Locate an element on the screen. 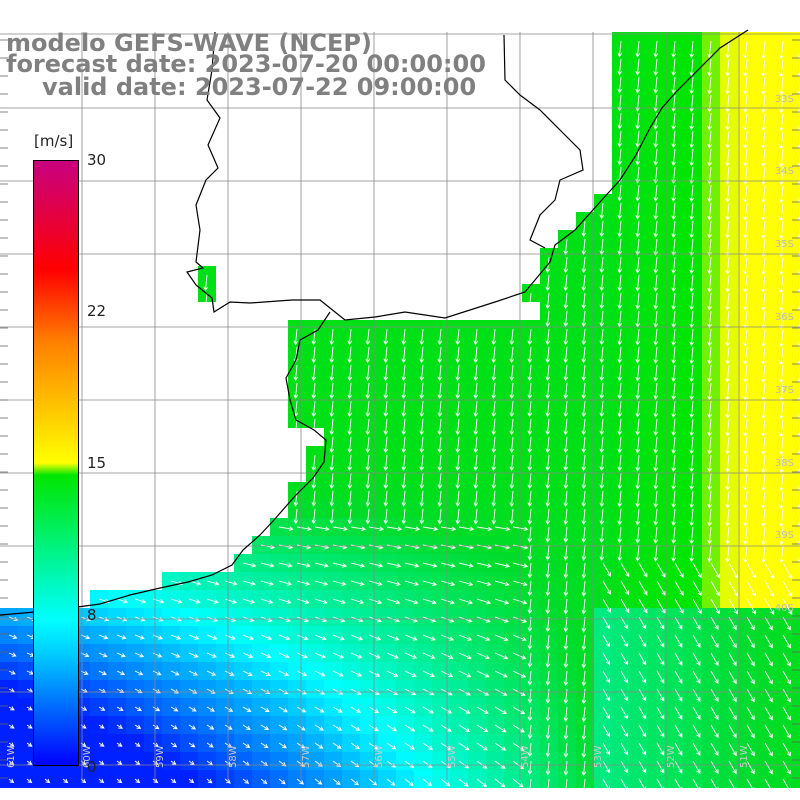 The width and height of the screenshot is (800, 800). lon-label: 58W is located at coordinates (233, 756).